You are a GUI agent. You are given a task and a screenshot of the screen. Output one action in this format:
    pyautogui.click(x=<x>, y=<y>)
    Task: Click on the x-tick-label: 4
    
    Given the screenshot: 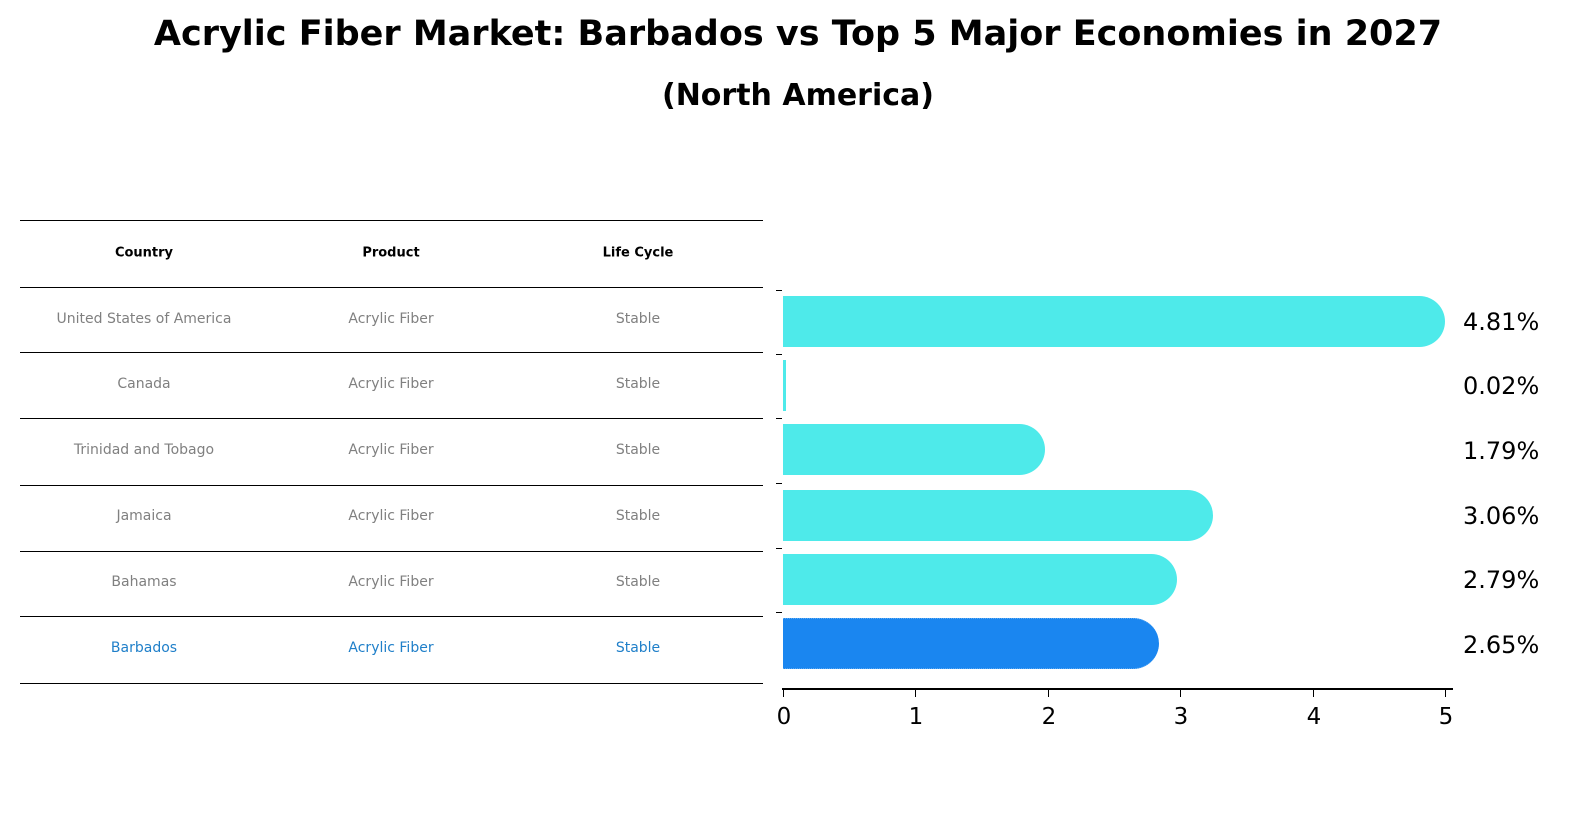 What is the action you would take?
    pyautogui.click(x=1314, y=717)
    